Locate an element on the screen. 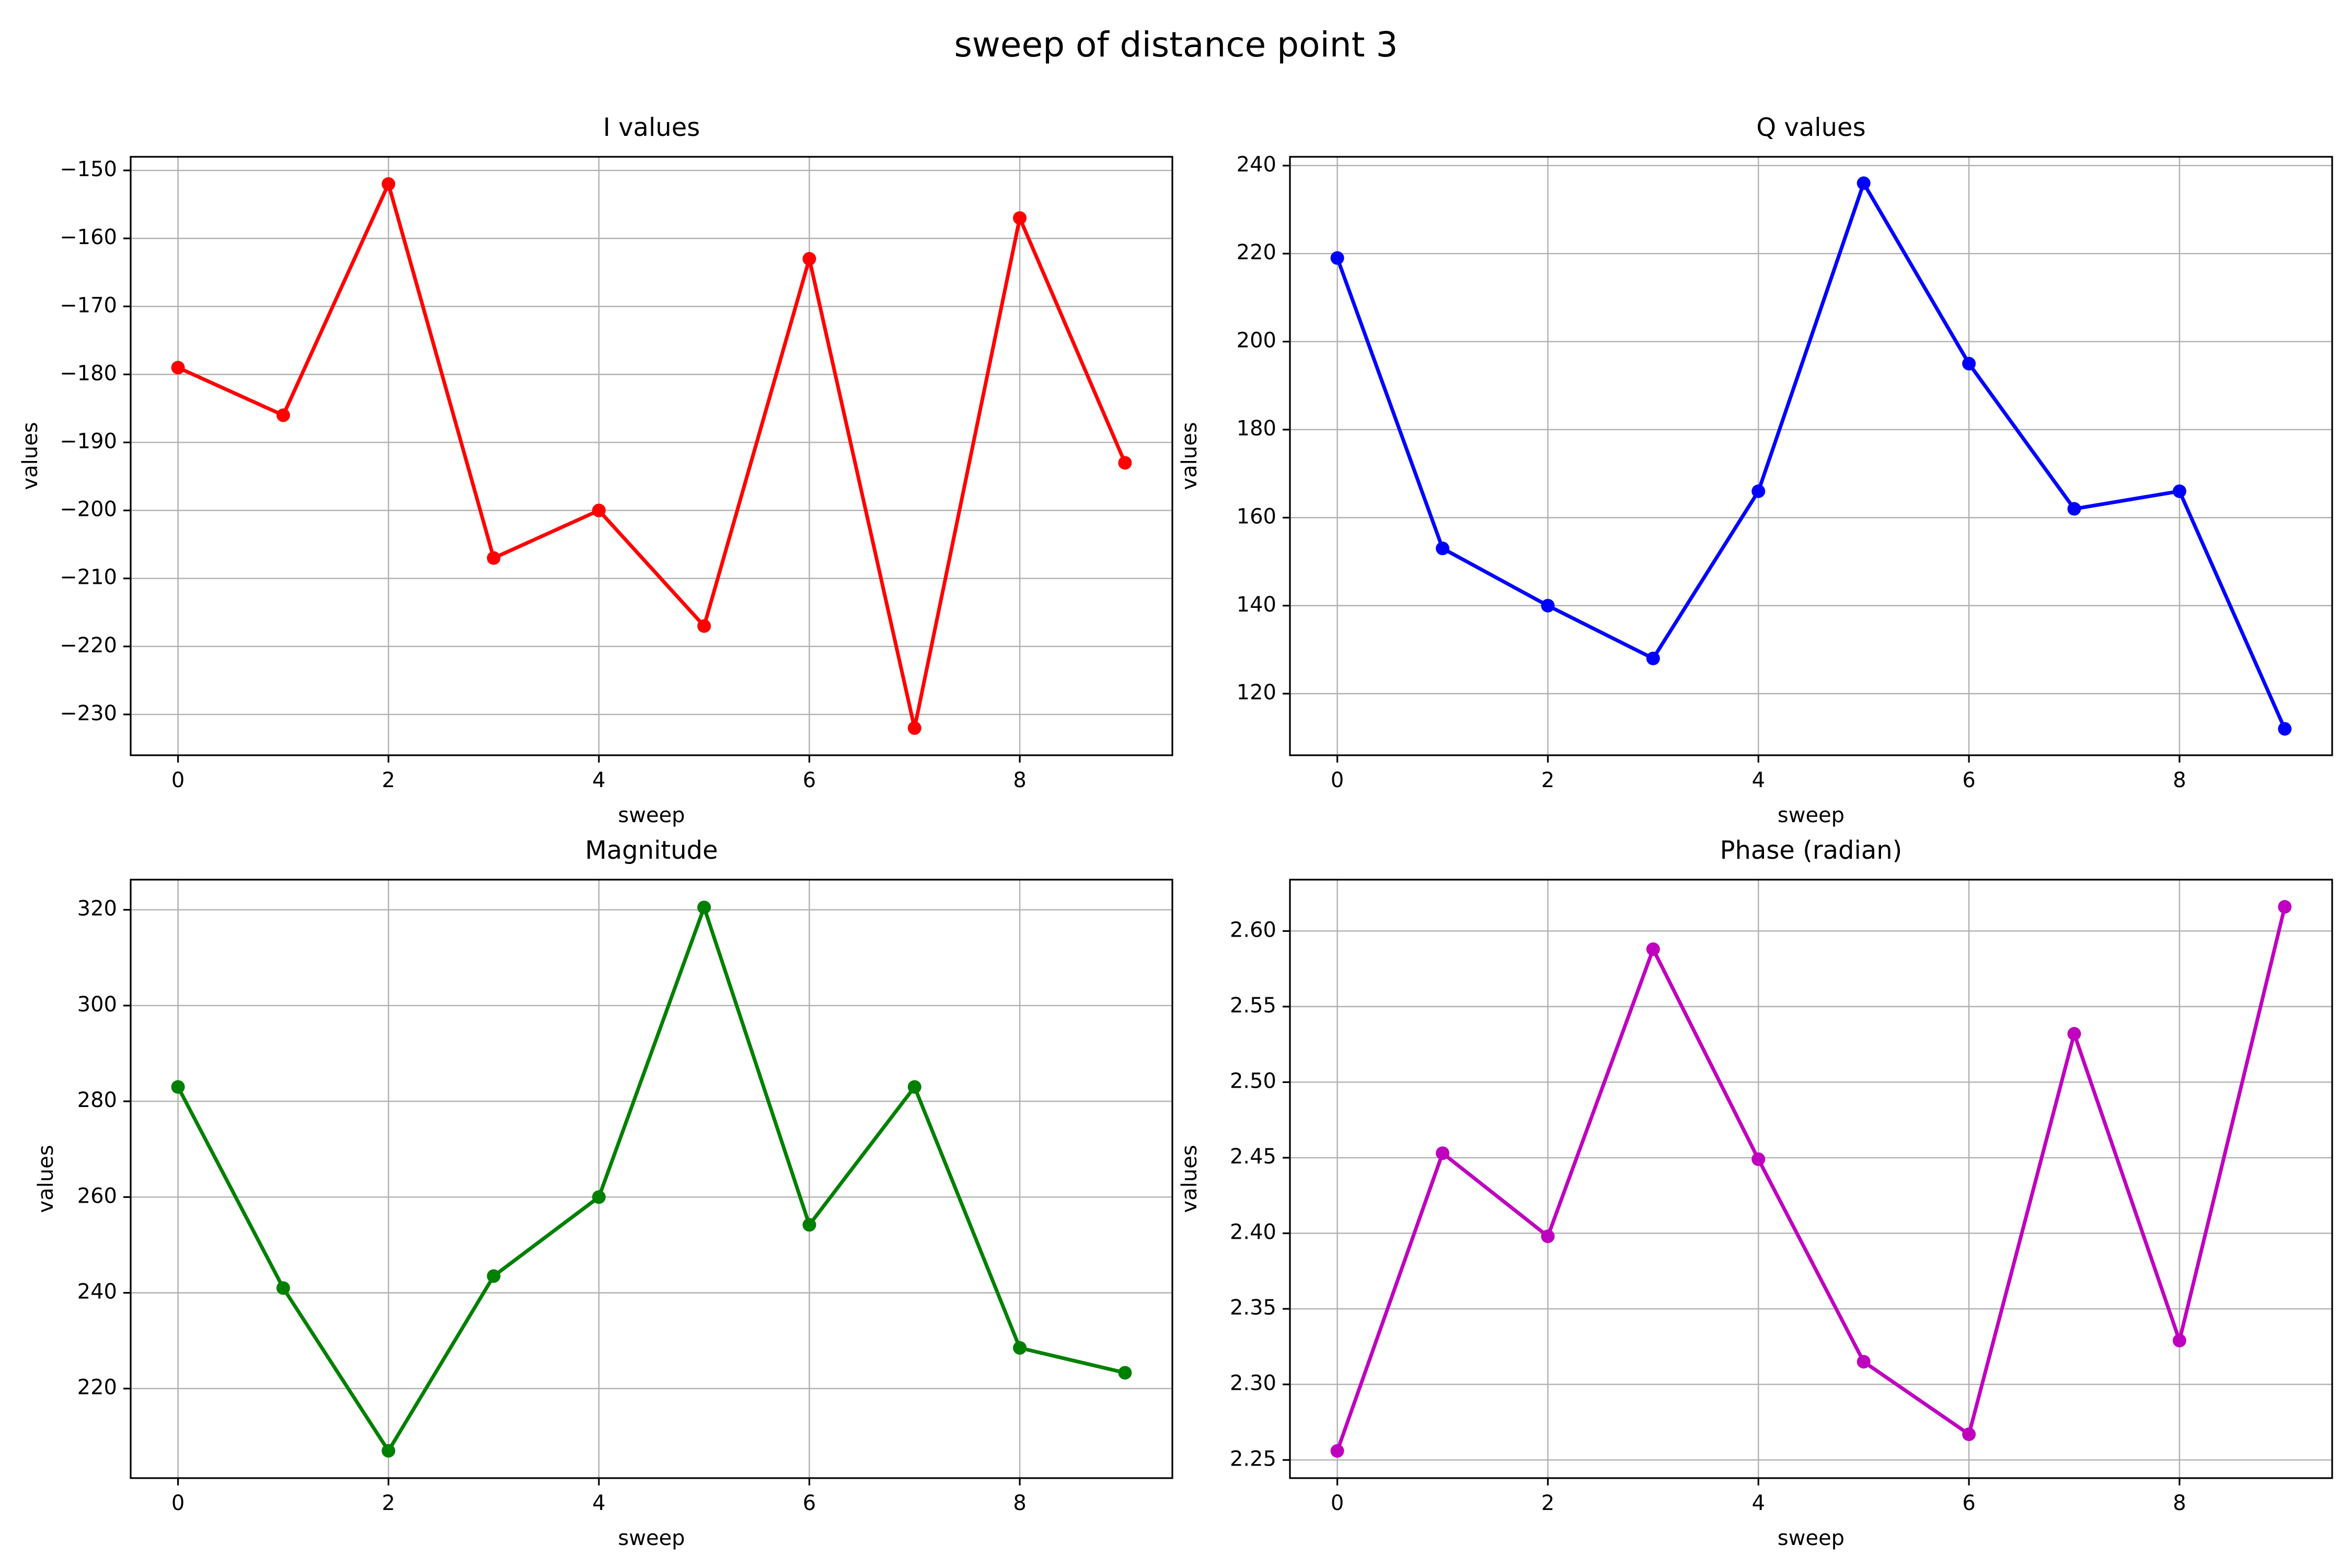 This screenshot has height=1568, width=2352. y-tick-label: 2.55 is located at coordinates (1253, 1006).